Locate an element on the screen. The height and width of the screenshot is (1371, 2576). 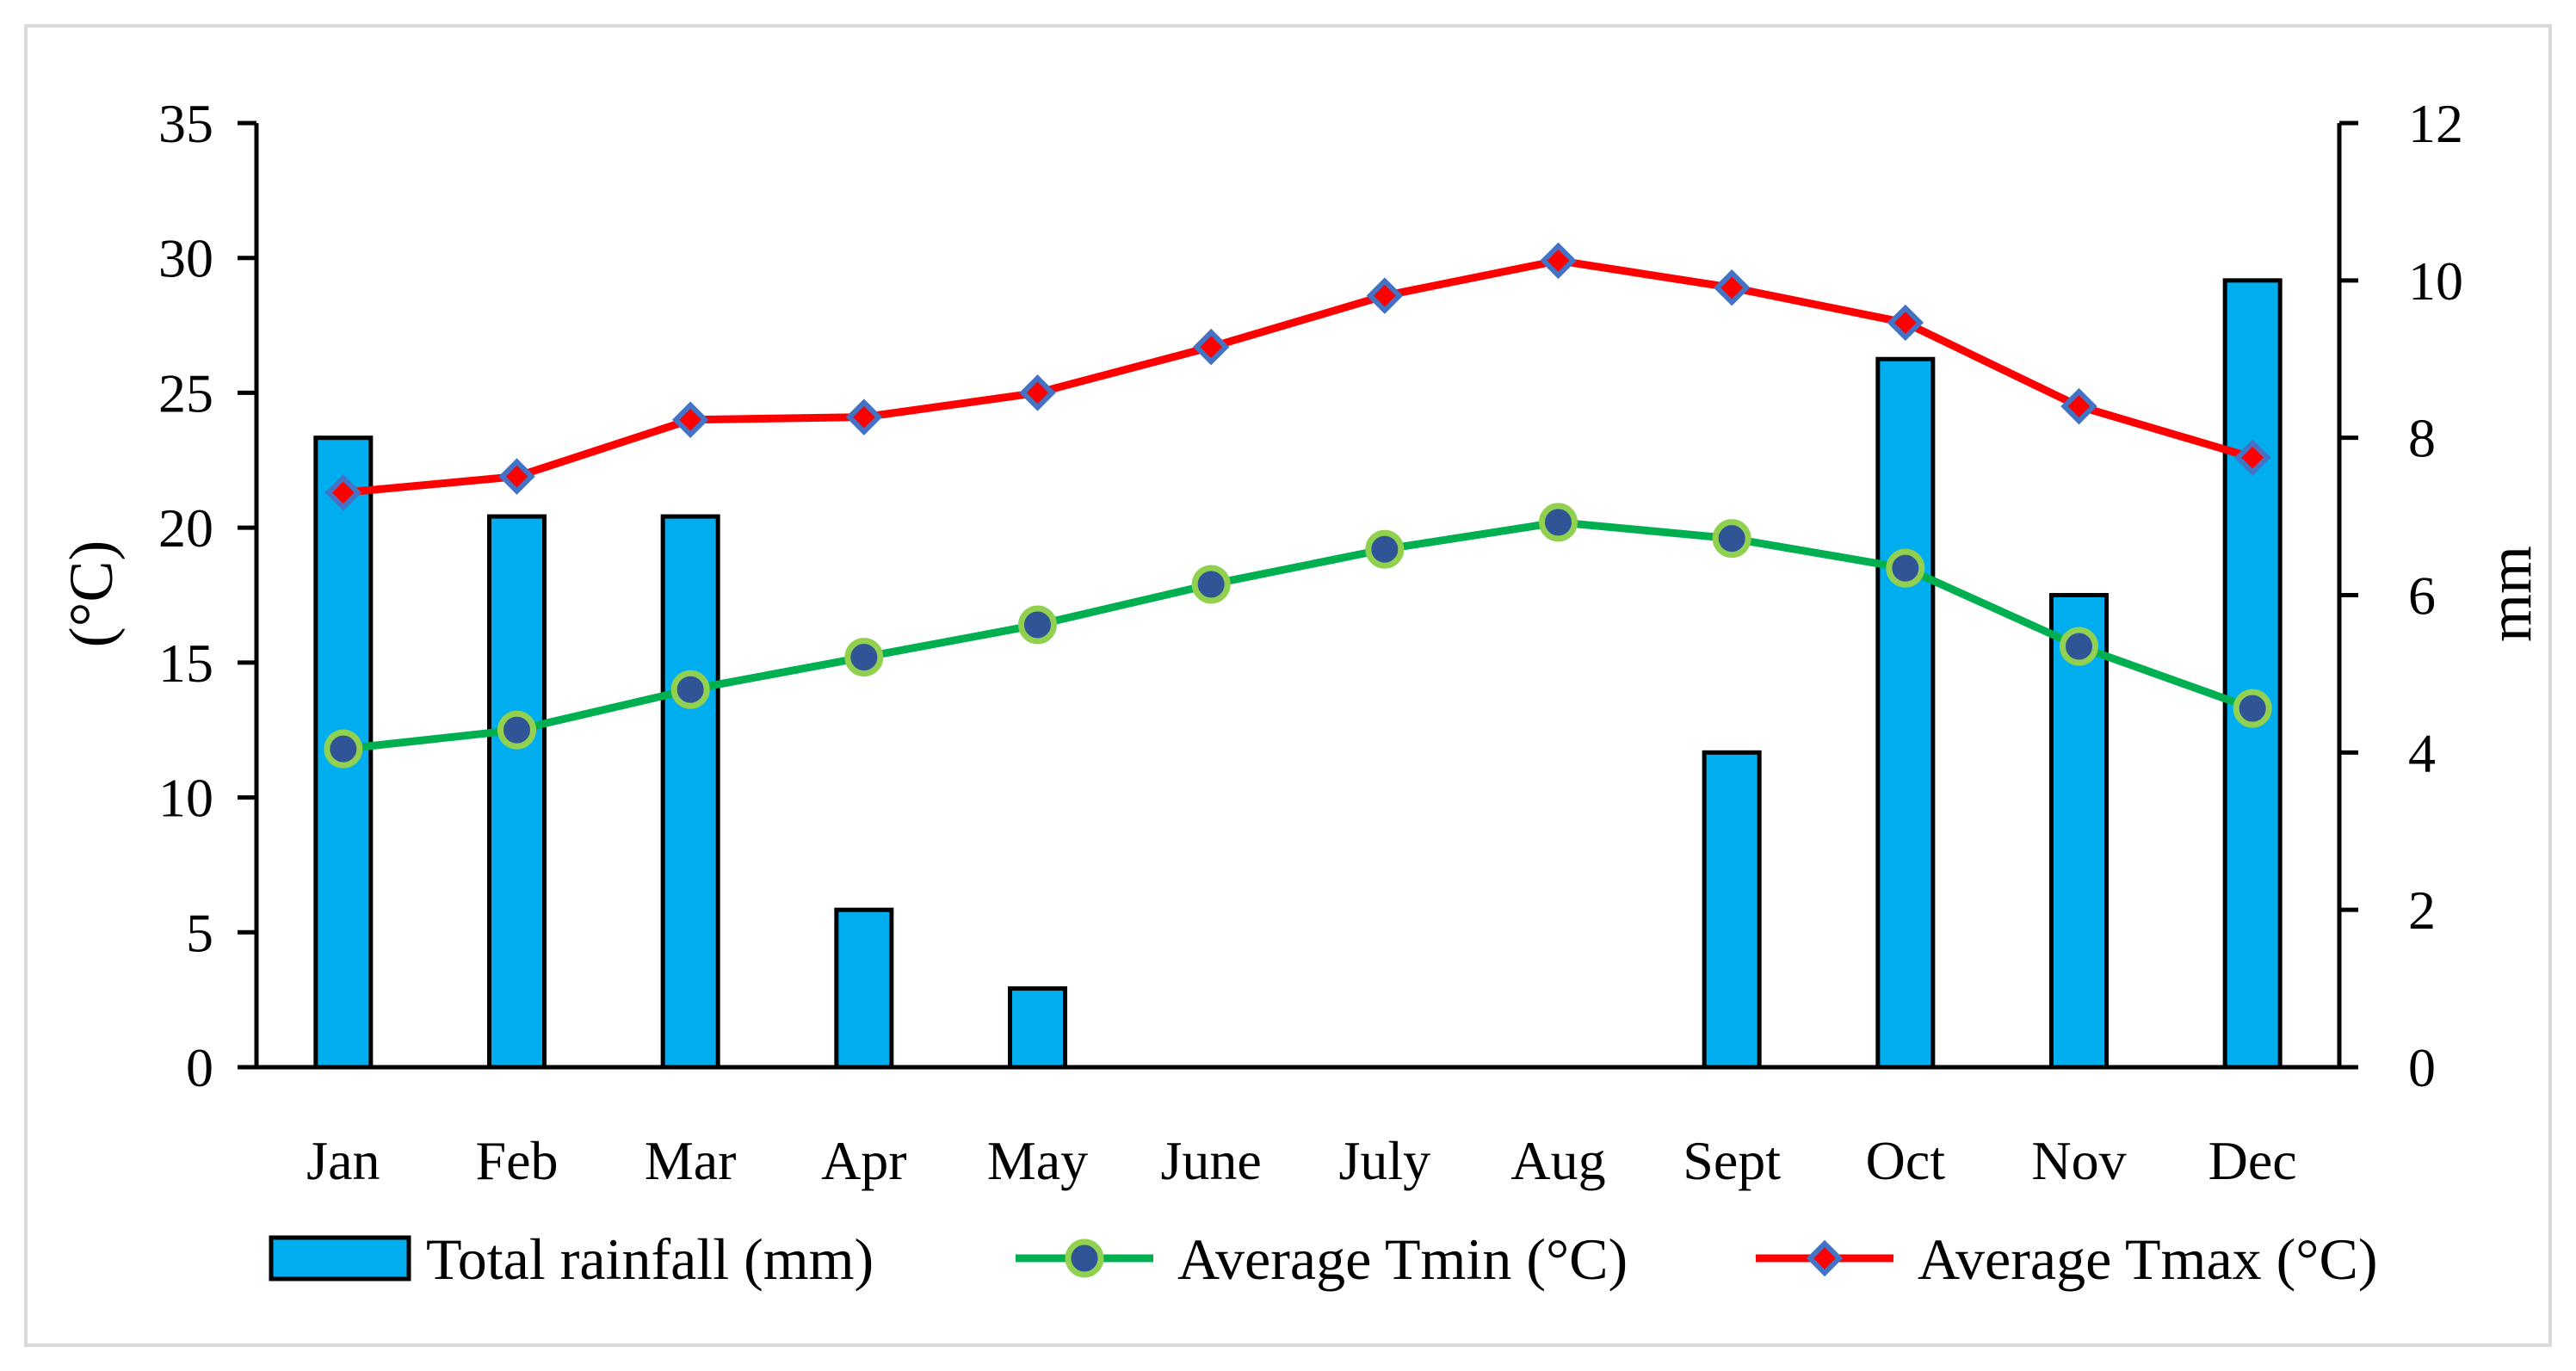
tmax-line is located at coordinates (1298, 376).